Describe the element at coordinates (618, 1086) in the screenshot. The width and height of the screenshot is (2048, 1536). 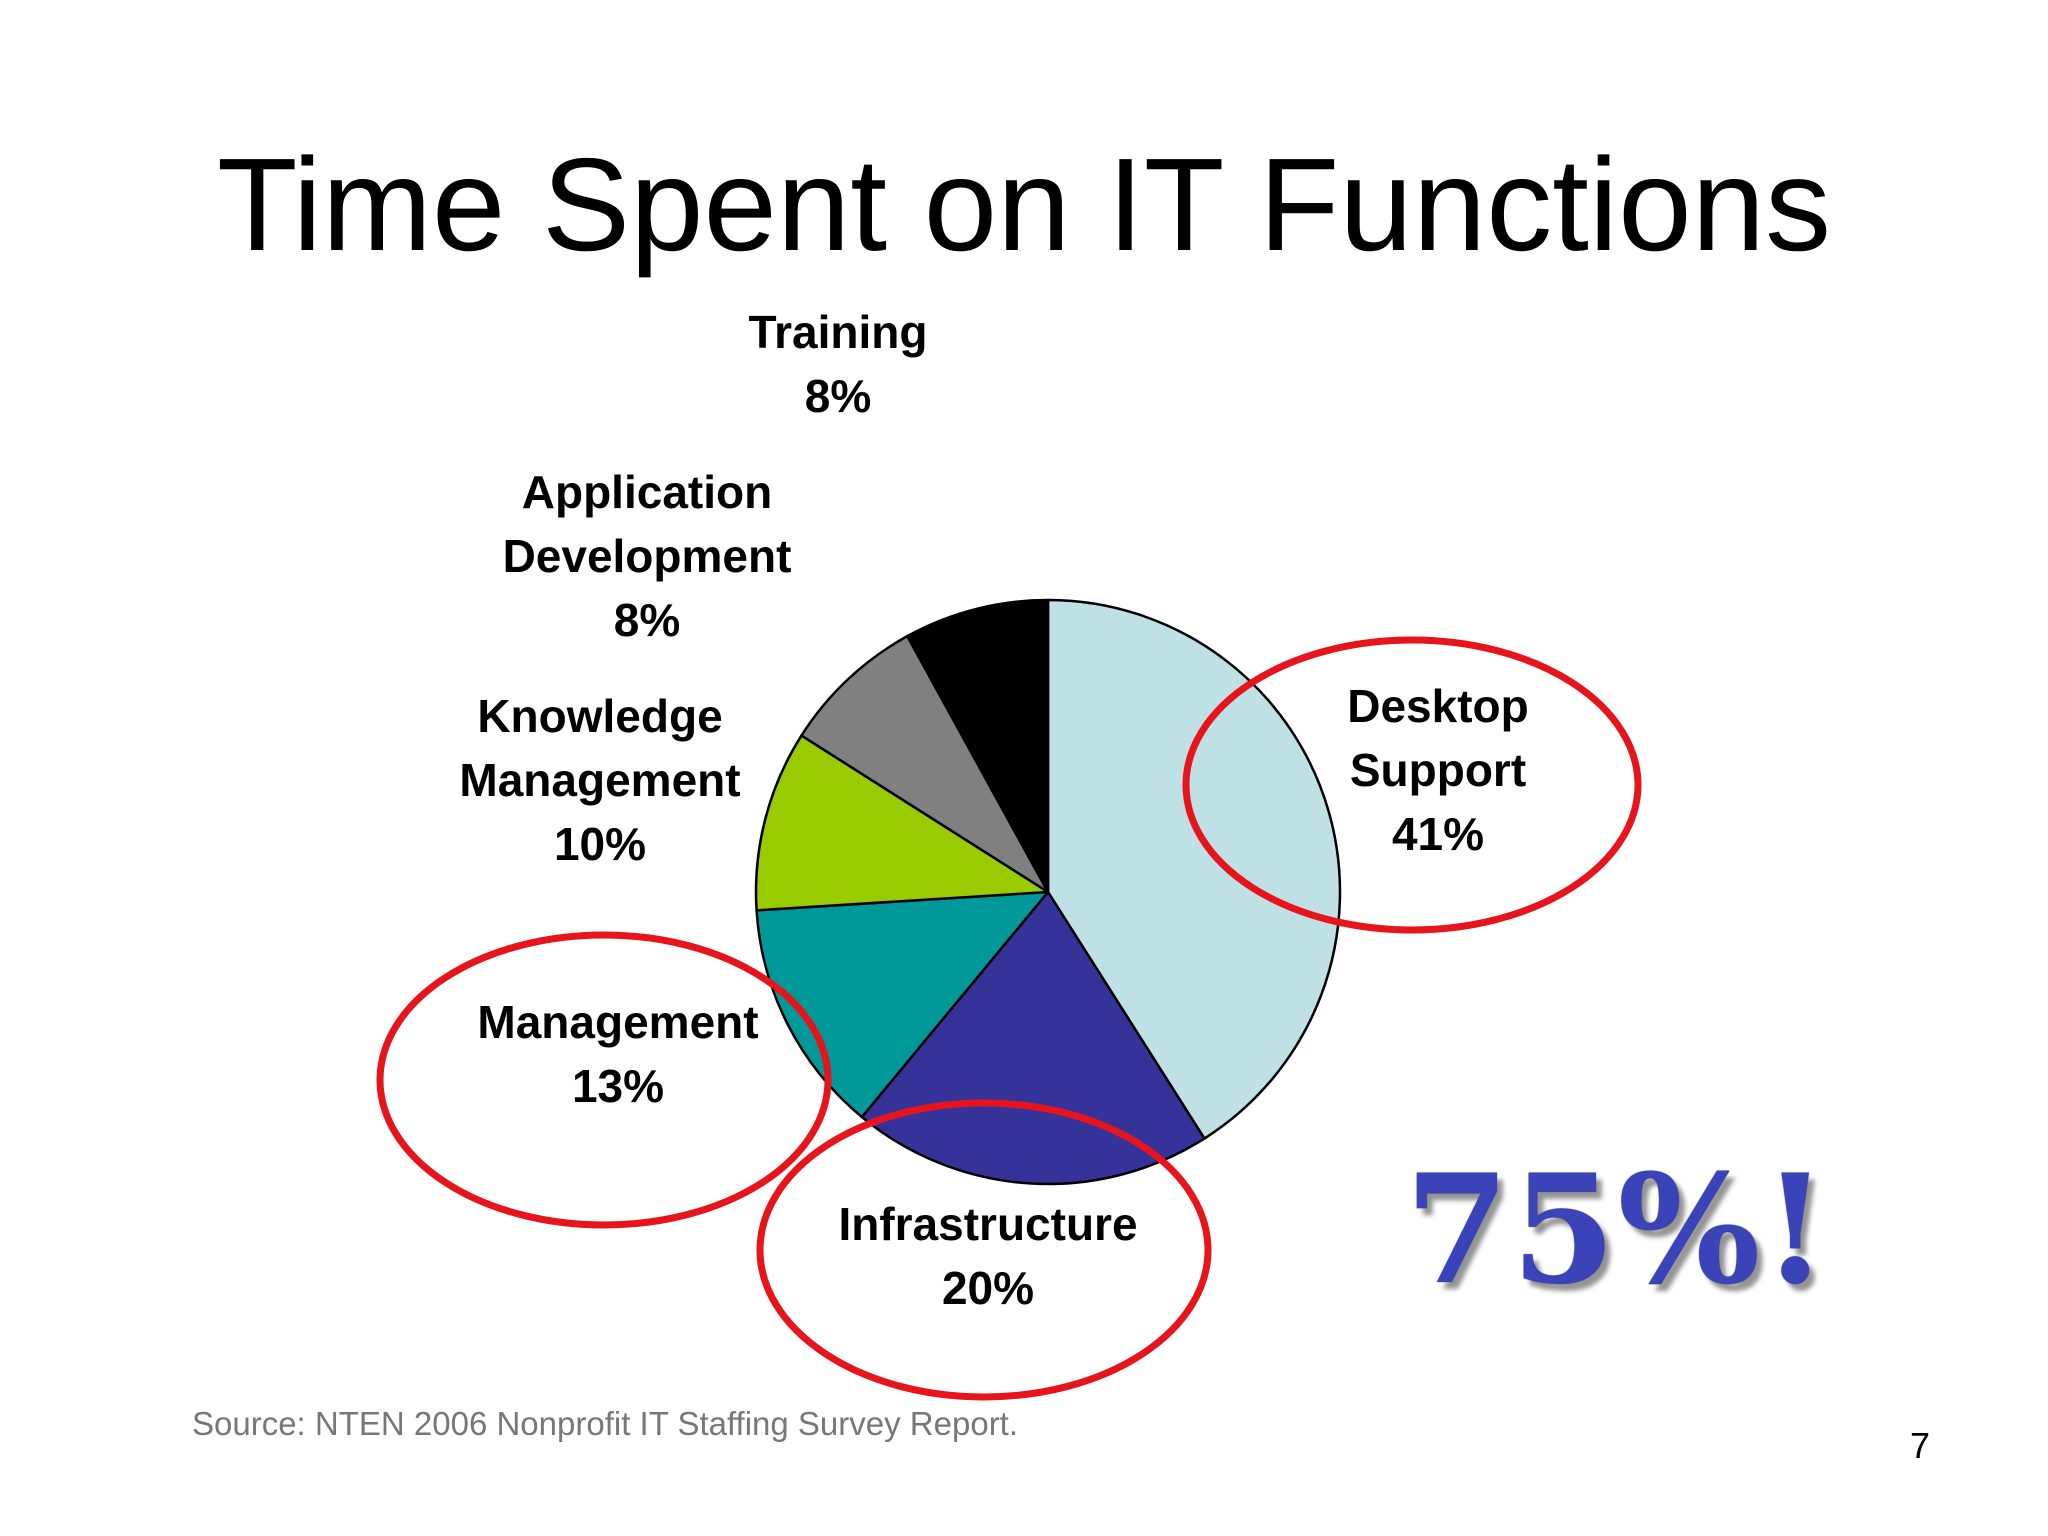
I see `slice-label-line: 13%` at that location.